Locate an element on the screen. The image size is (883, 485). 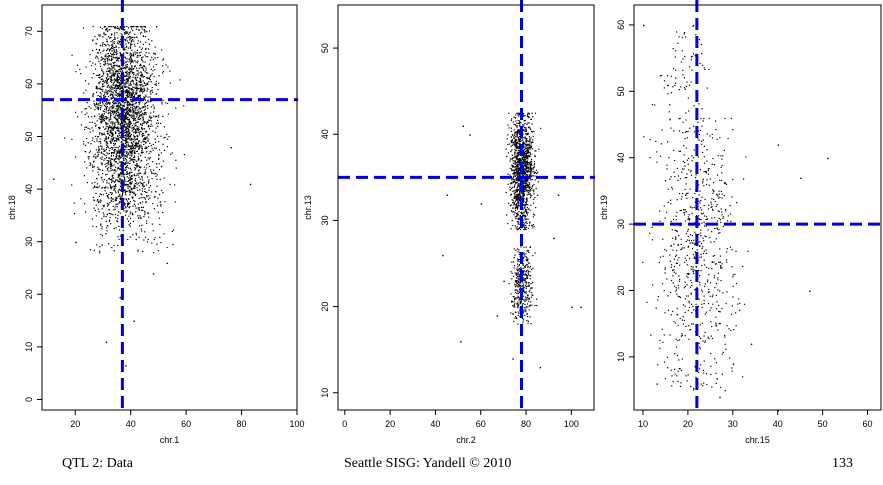
y-tick-label: 10 is located at coordinates (325, 393).